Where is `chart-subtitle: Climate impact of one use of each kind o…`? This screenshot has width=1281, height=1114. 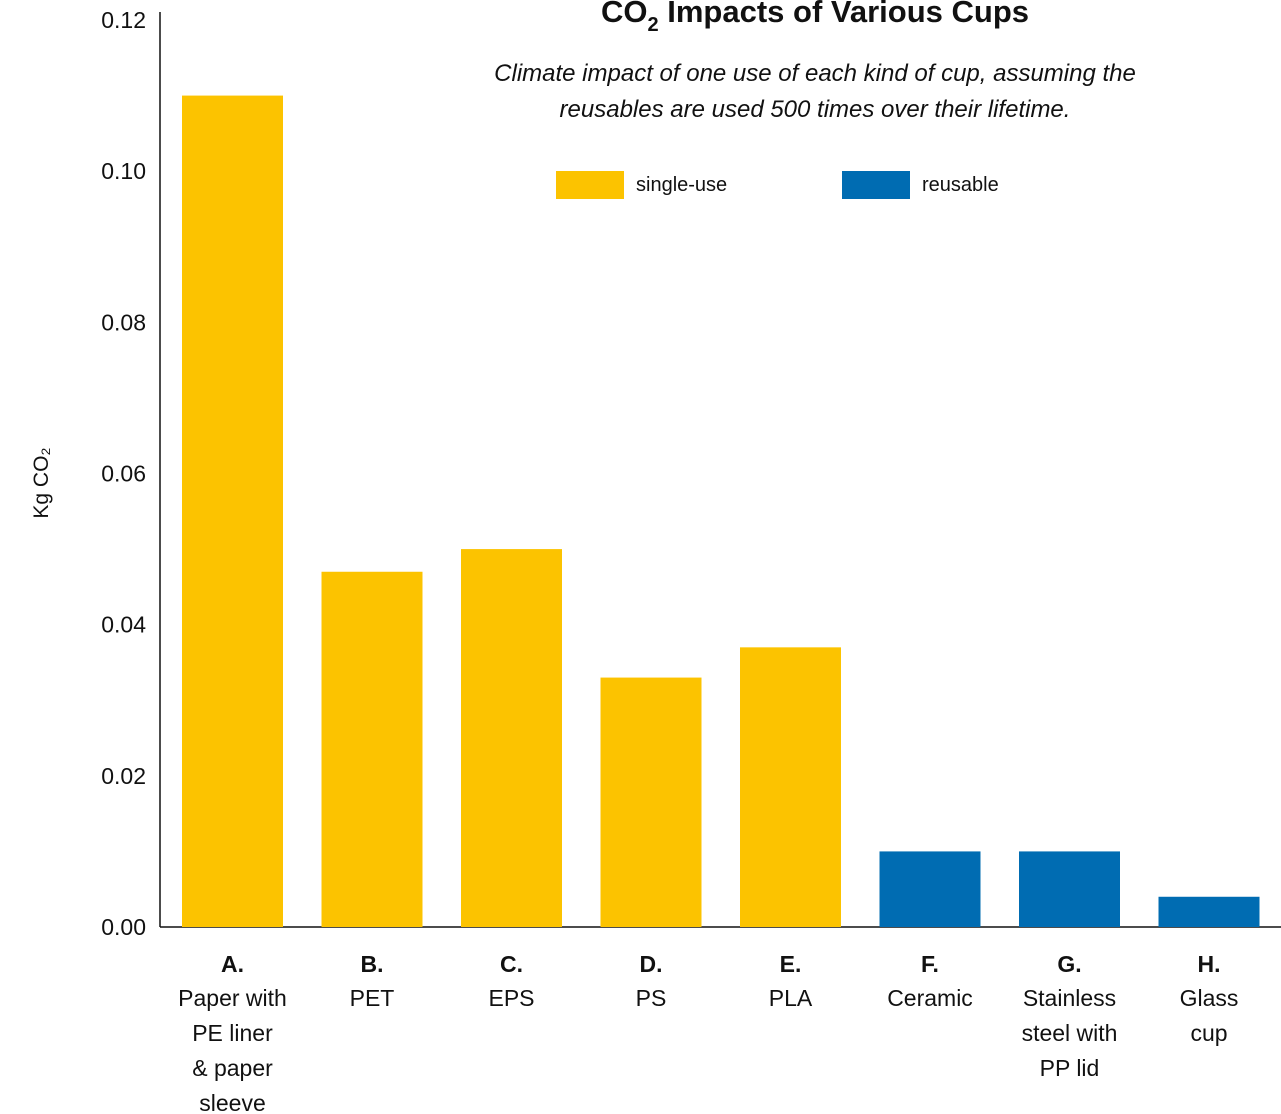
chart-subtitle: Climate impact of one use of each kind o… is located at coordinates (815, 91).